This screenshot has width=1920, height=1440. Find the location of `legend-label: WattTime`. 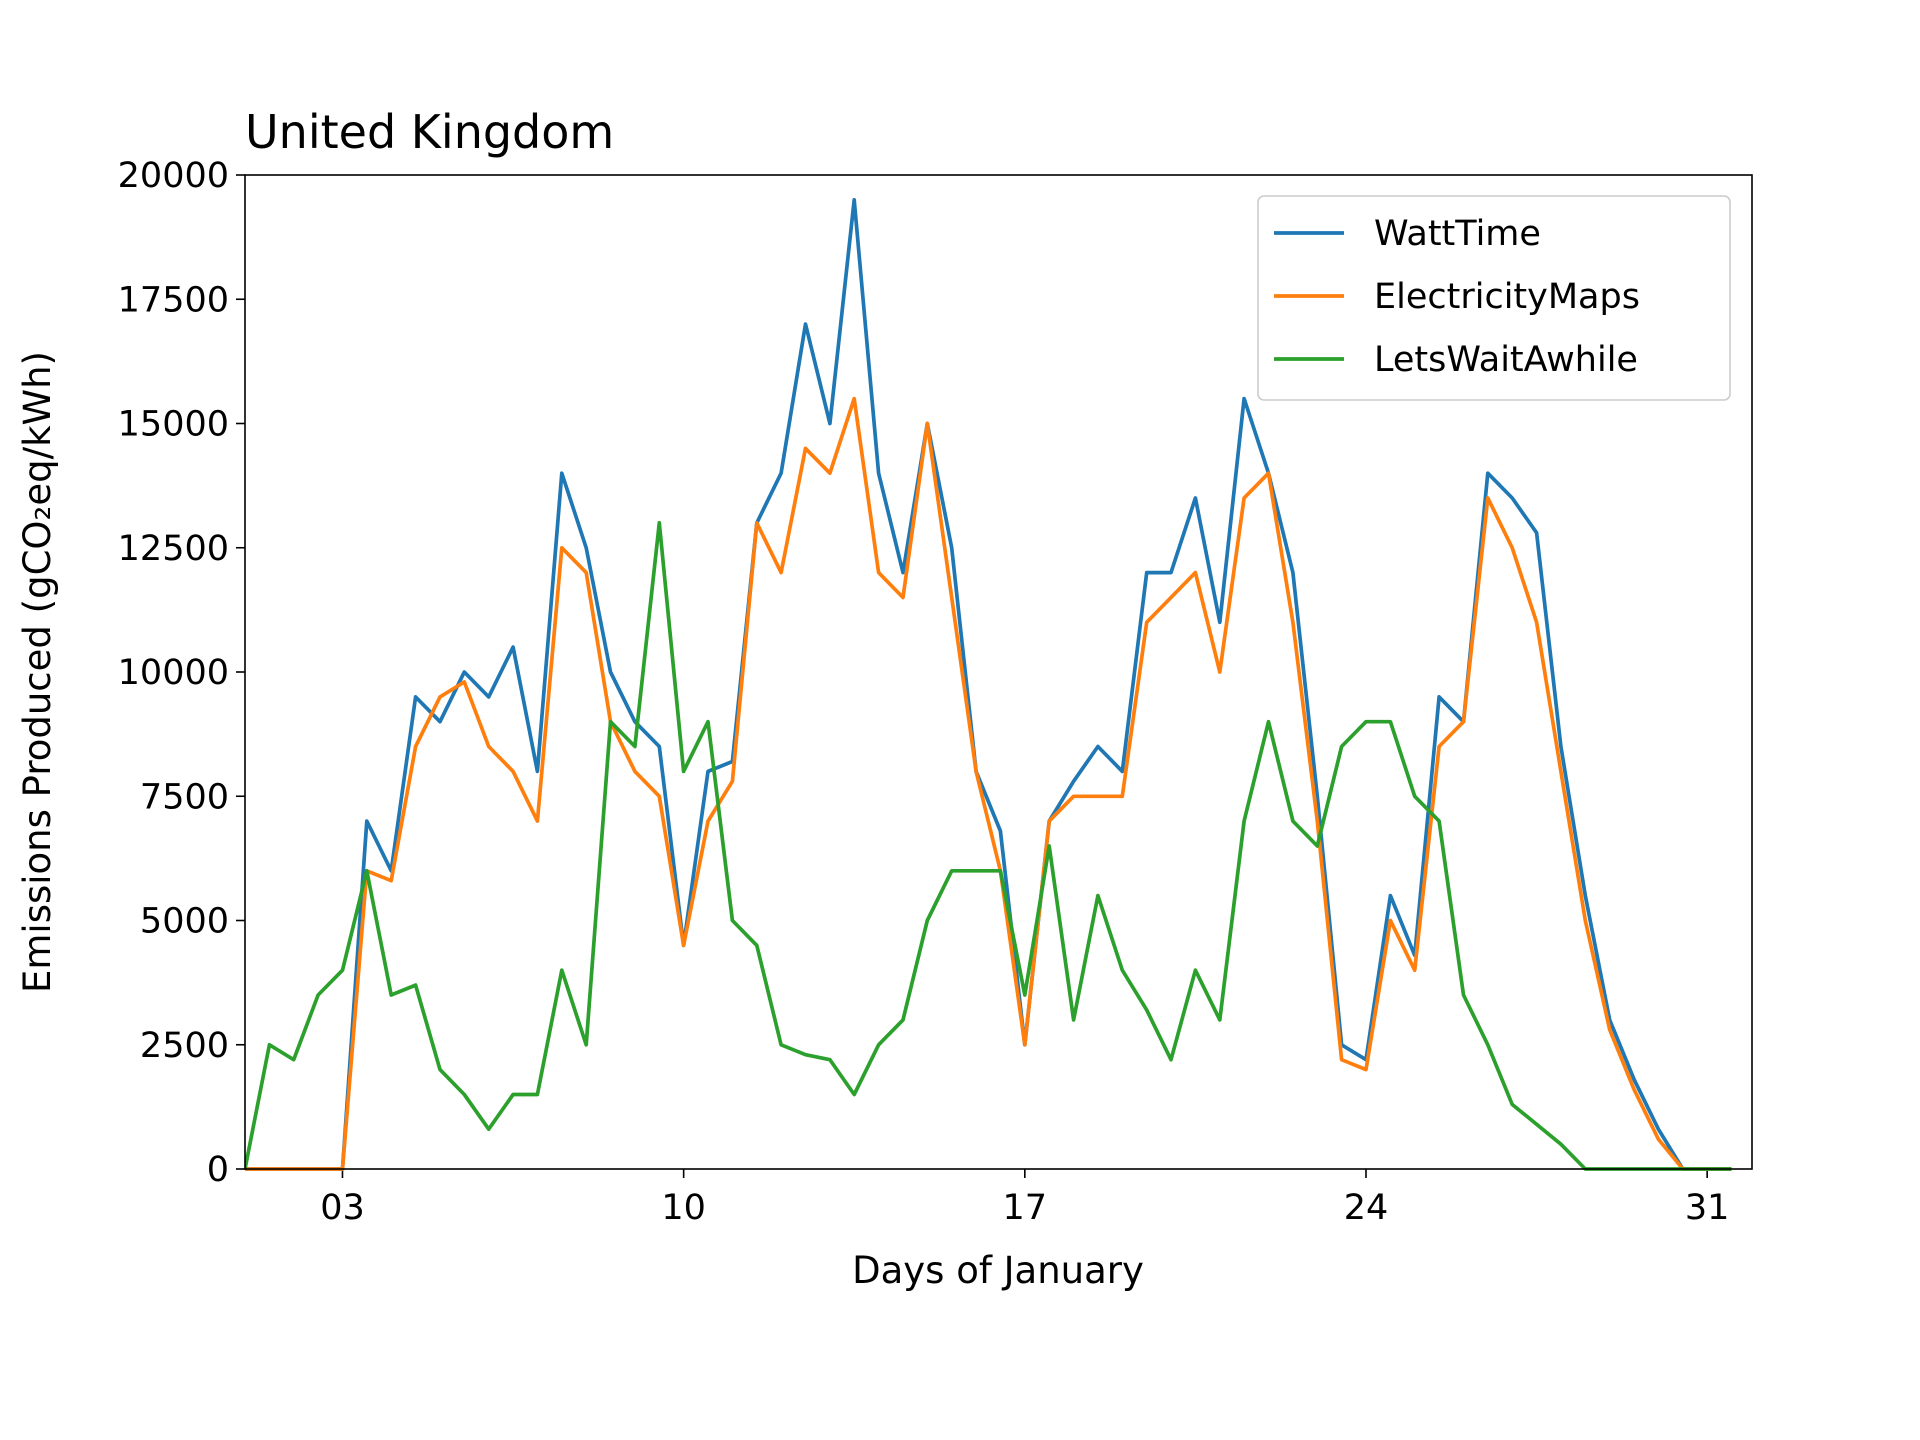

legend-label: WattTime is located at coordinates (1457, 234).